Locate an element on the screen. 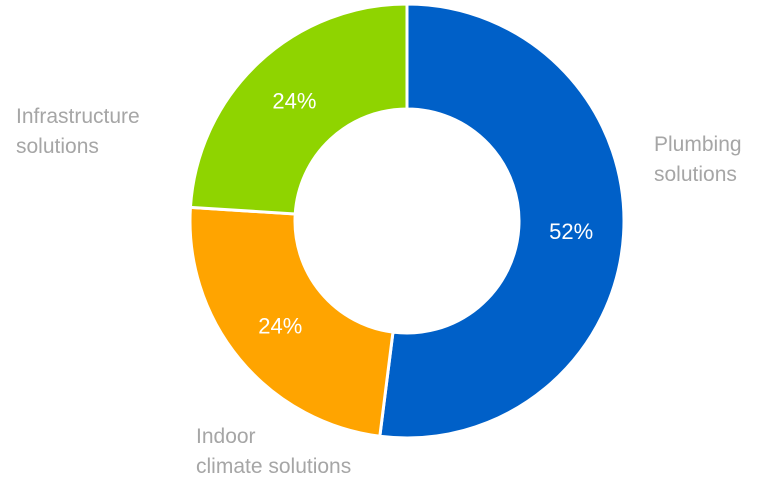  slice-value-label: 52% is located at coordinates (571, 231).